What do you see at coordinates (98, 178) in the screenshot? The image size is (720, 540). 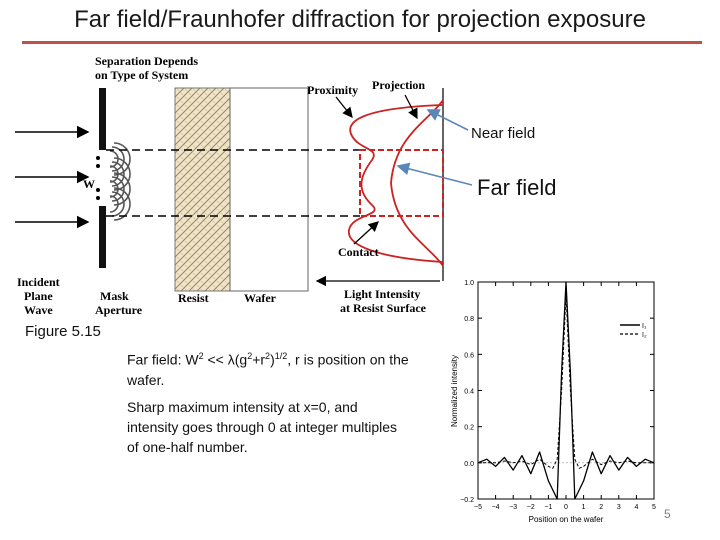 I see `aperture-dots` at bounding box center [98, 178].